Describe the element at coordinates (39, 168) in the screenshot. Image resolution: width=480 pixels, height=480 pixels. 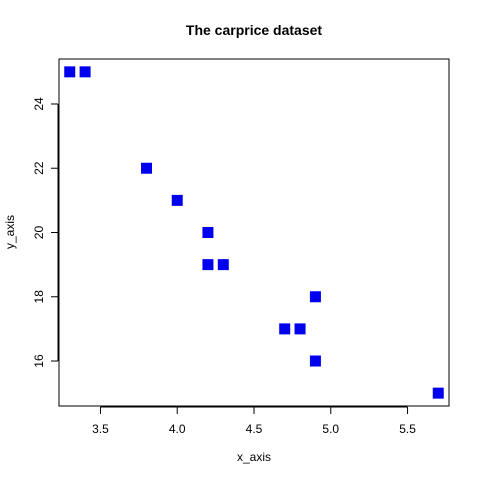
I see `y-tick-label: 22` at that location.